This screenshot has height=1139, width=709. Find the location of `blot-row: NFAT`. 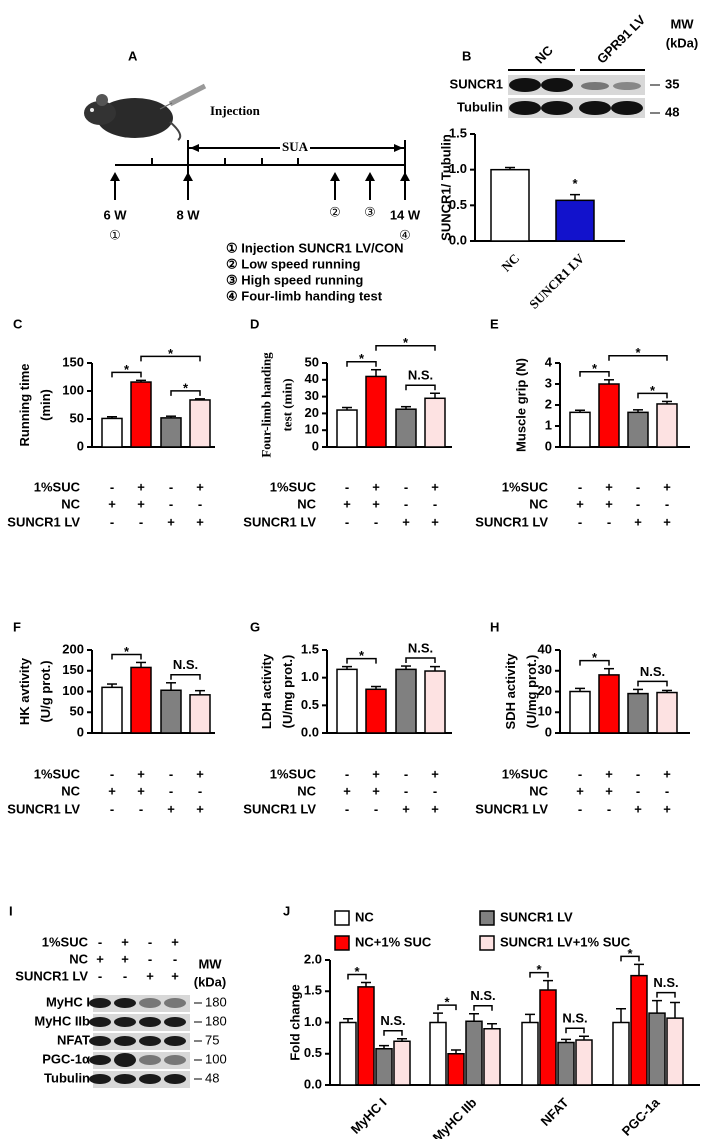

blot-row: NFAT is located at coordinates (73, 1039).